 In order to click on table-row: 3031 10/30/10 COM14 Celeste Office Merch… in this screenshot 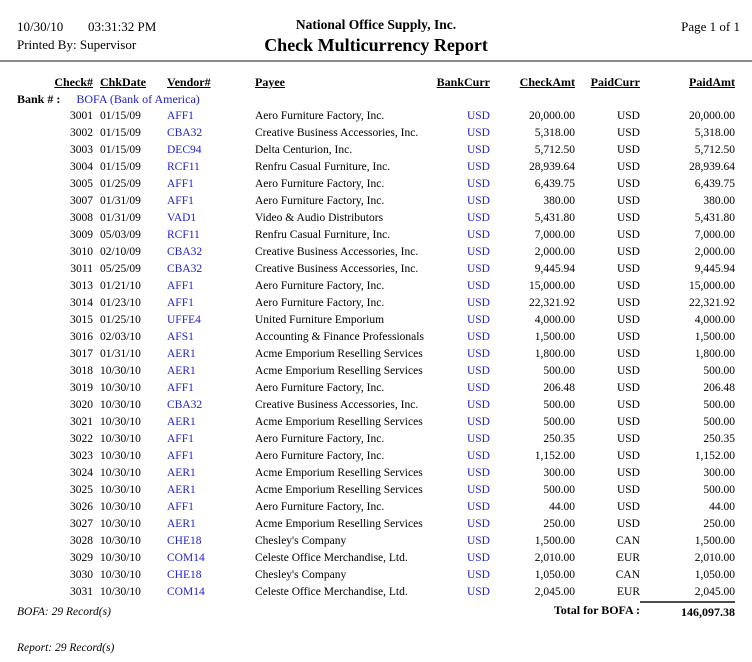, I will do `click(376, 592)`.